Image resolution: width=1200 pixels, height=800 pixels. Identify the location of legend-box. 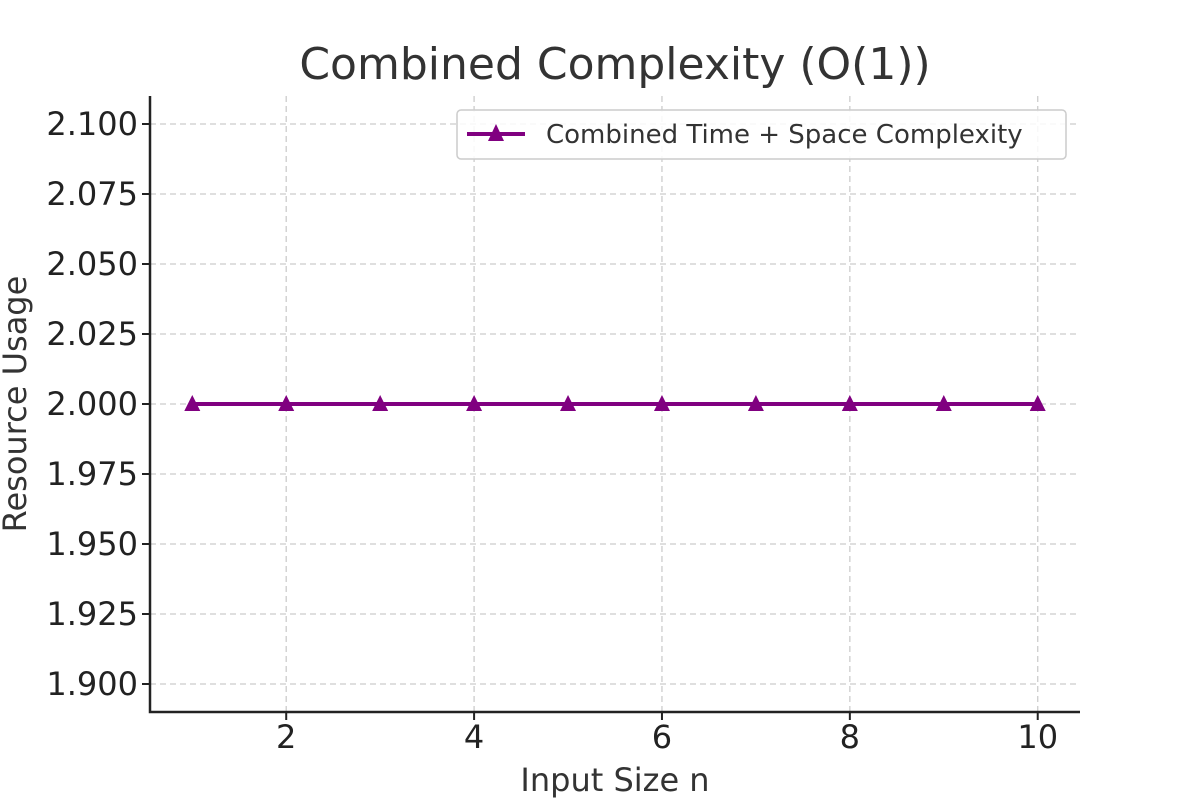
(761, 134).